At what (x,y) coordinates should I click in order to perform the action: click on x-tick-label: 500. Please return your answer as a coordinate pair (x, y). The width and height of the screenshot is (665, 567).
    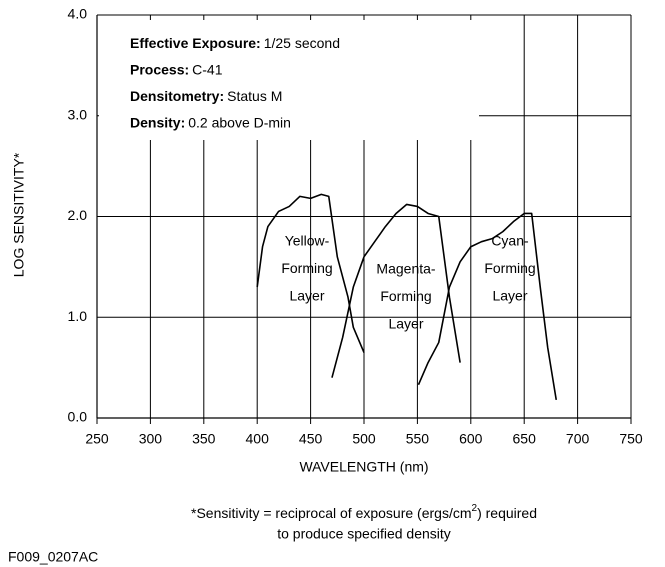
    Looking at the image, I should click on (364, 439).